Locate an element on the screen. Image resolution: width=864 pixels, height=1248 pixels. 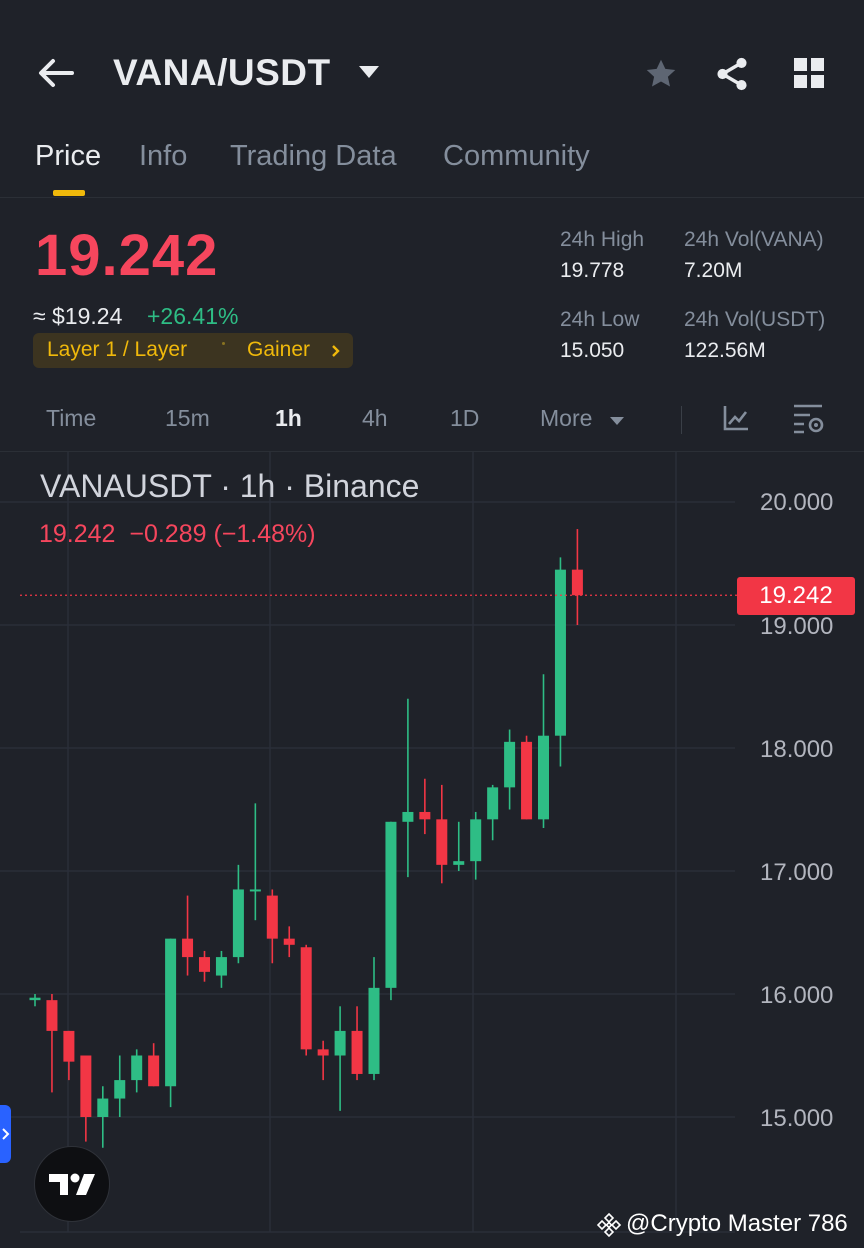
current-price-tag: 19.242 is located at coordinates (796, 596).